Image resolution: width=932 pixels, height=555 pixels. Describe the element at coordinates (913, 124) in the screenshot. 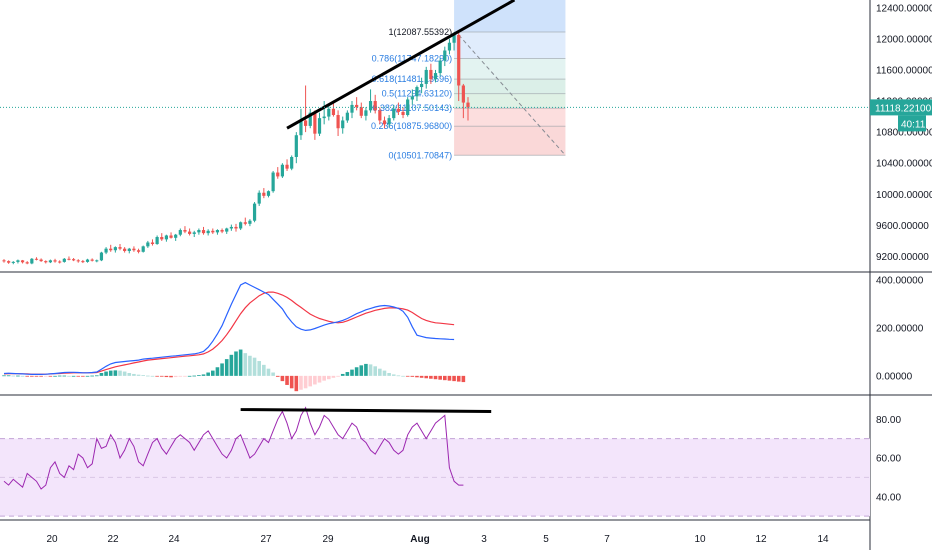

I see `countdown-label: 40:11` at that location.